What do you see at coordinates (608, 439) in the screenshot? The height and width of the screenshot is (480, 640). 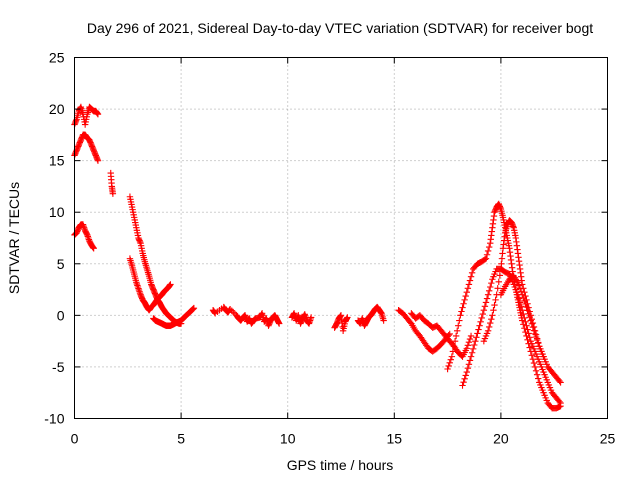 I see `x-tick-label: 25` at bounding box center [608, 439].